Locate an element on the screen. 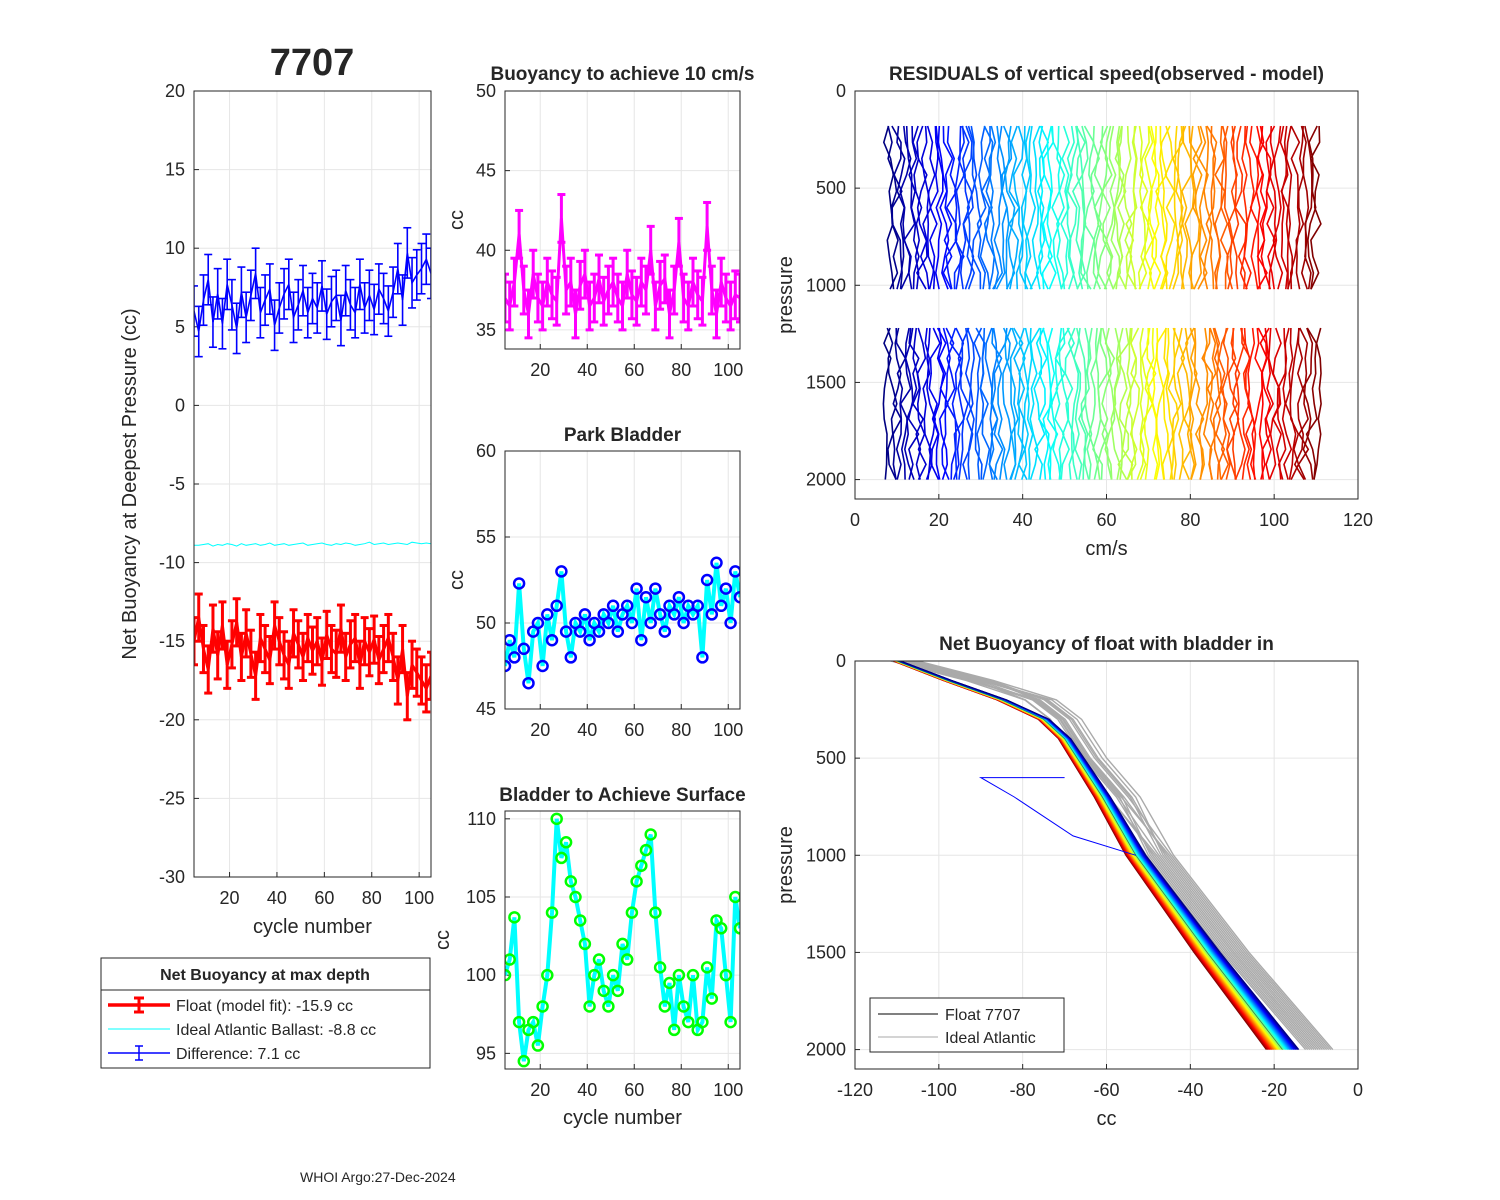  x-tick-label: 100 is located at coordinates (728, 730).